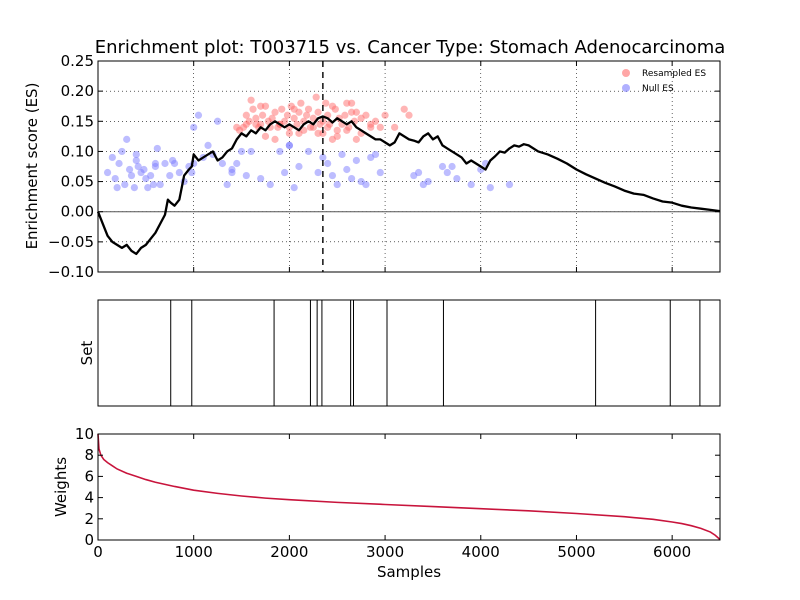 This screenshot has width=800, height=600. Describe the element at coordinates (89, 455) in the screenshot. I see `y-tick-label: 8` at that location.